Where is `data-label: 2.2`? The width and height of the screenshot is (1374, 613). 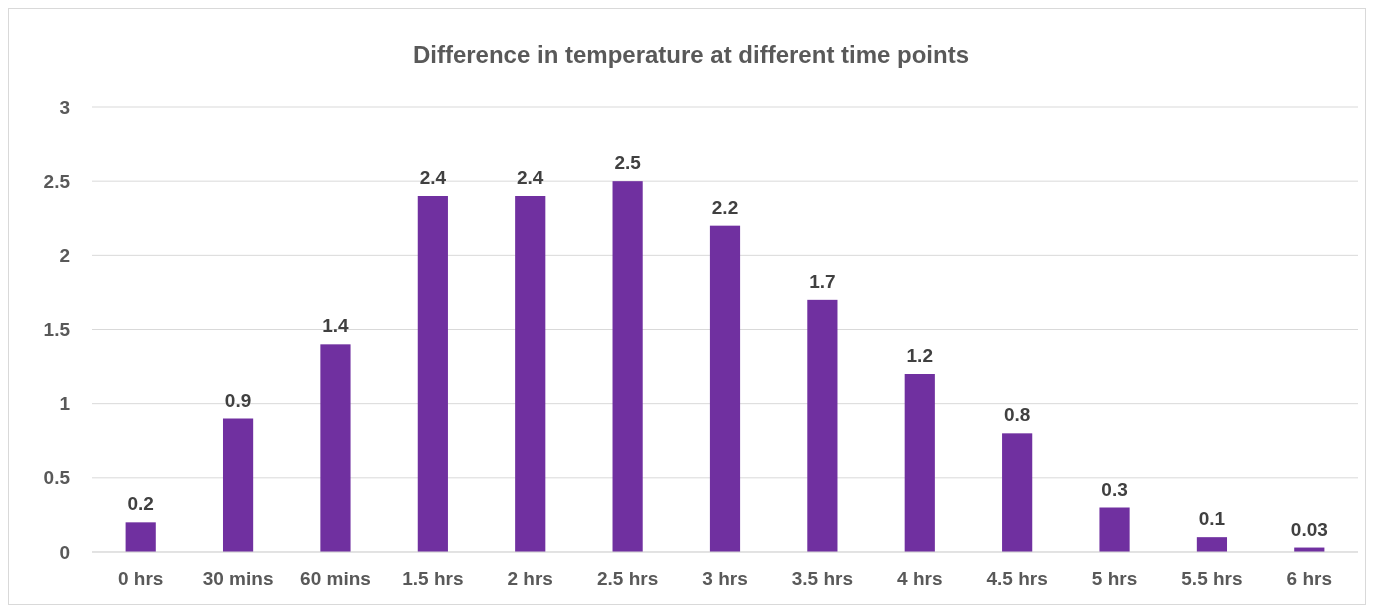
data-label: 2.2 is located at coordinates (725, 207).